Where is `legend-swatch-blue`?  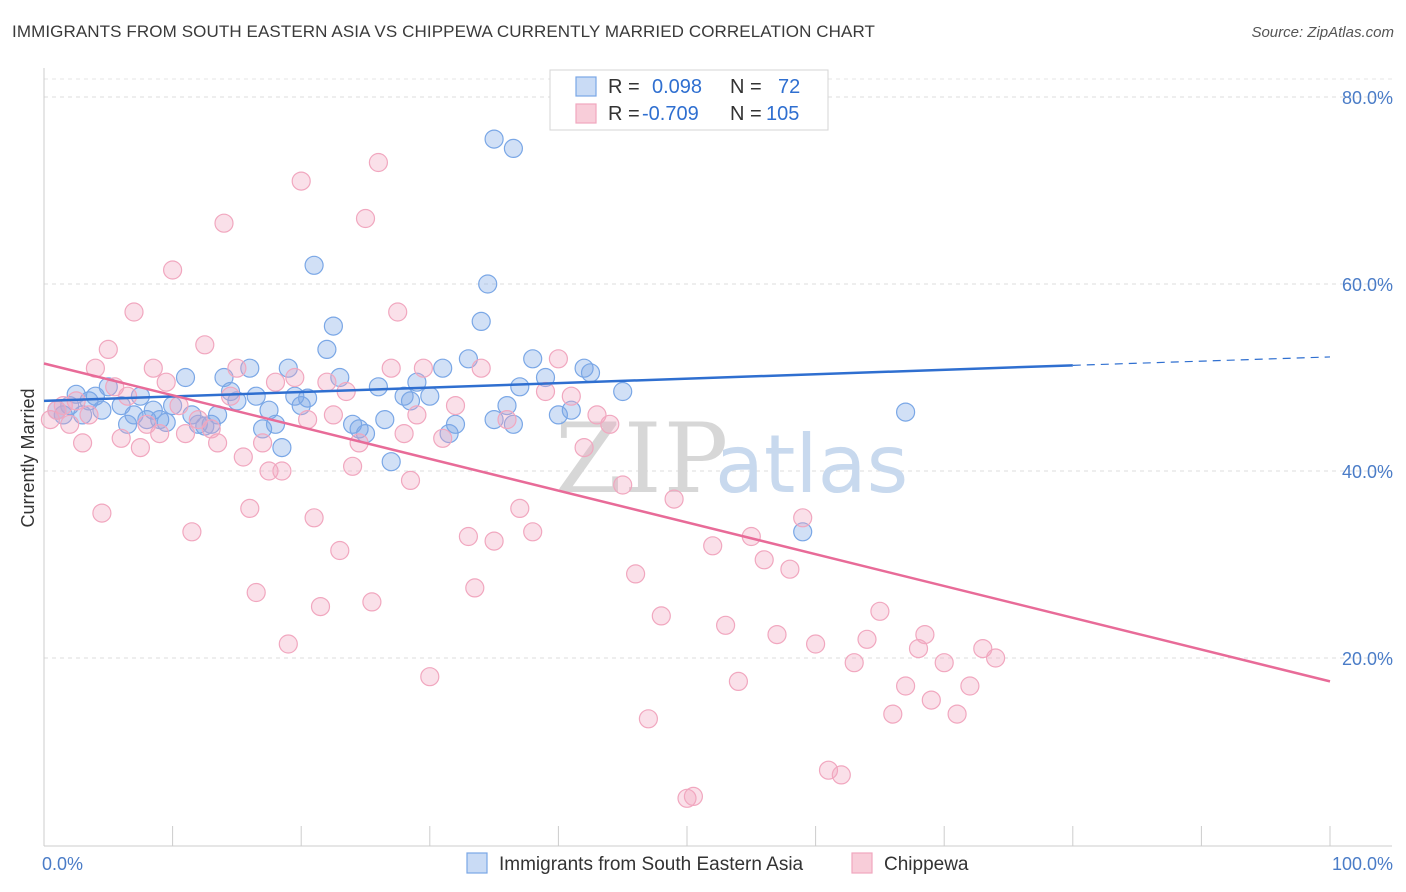 legend-swatch-blue is located at coordinates (586, 86).